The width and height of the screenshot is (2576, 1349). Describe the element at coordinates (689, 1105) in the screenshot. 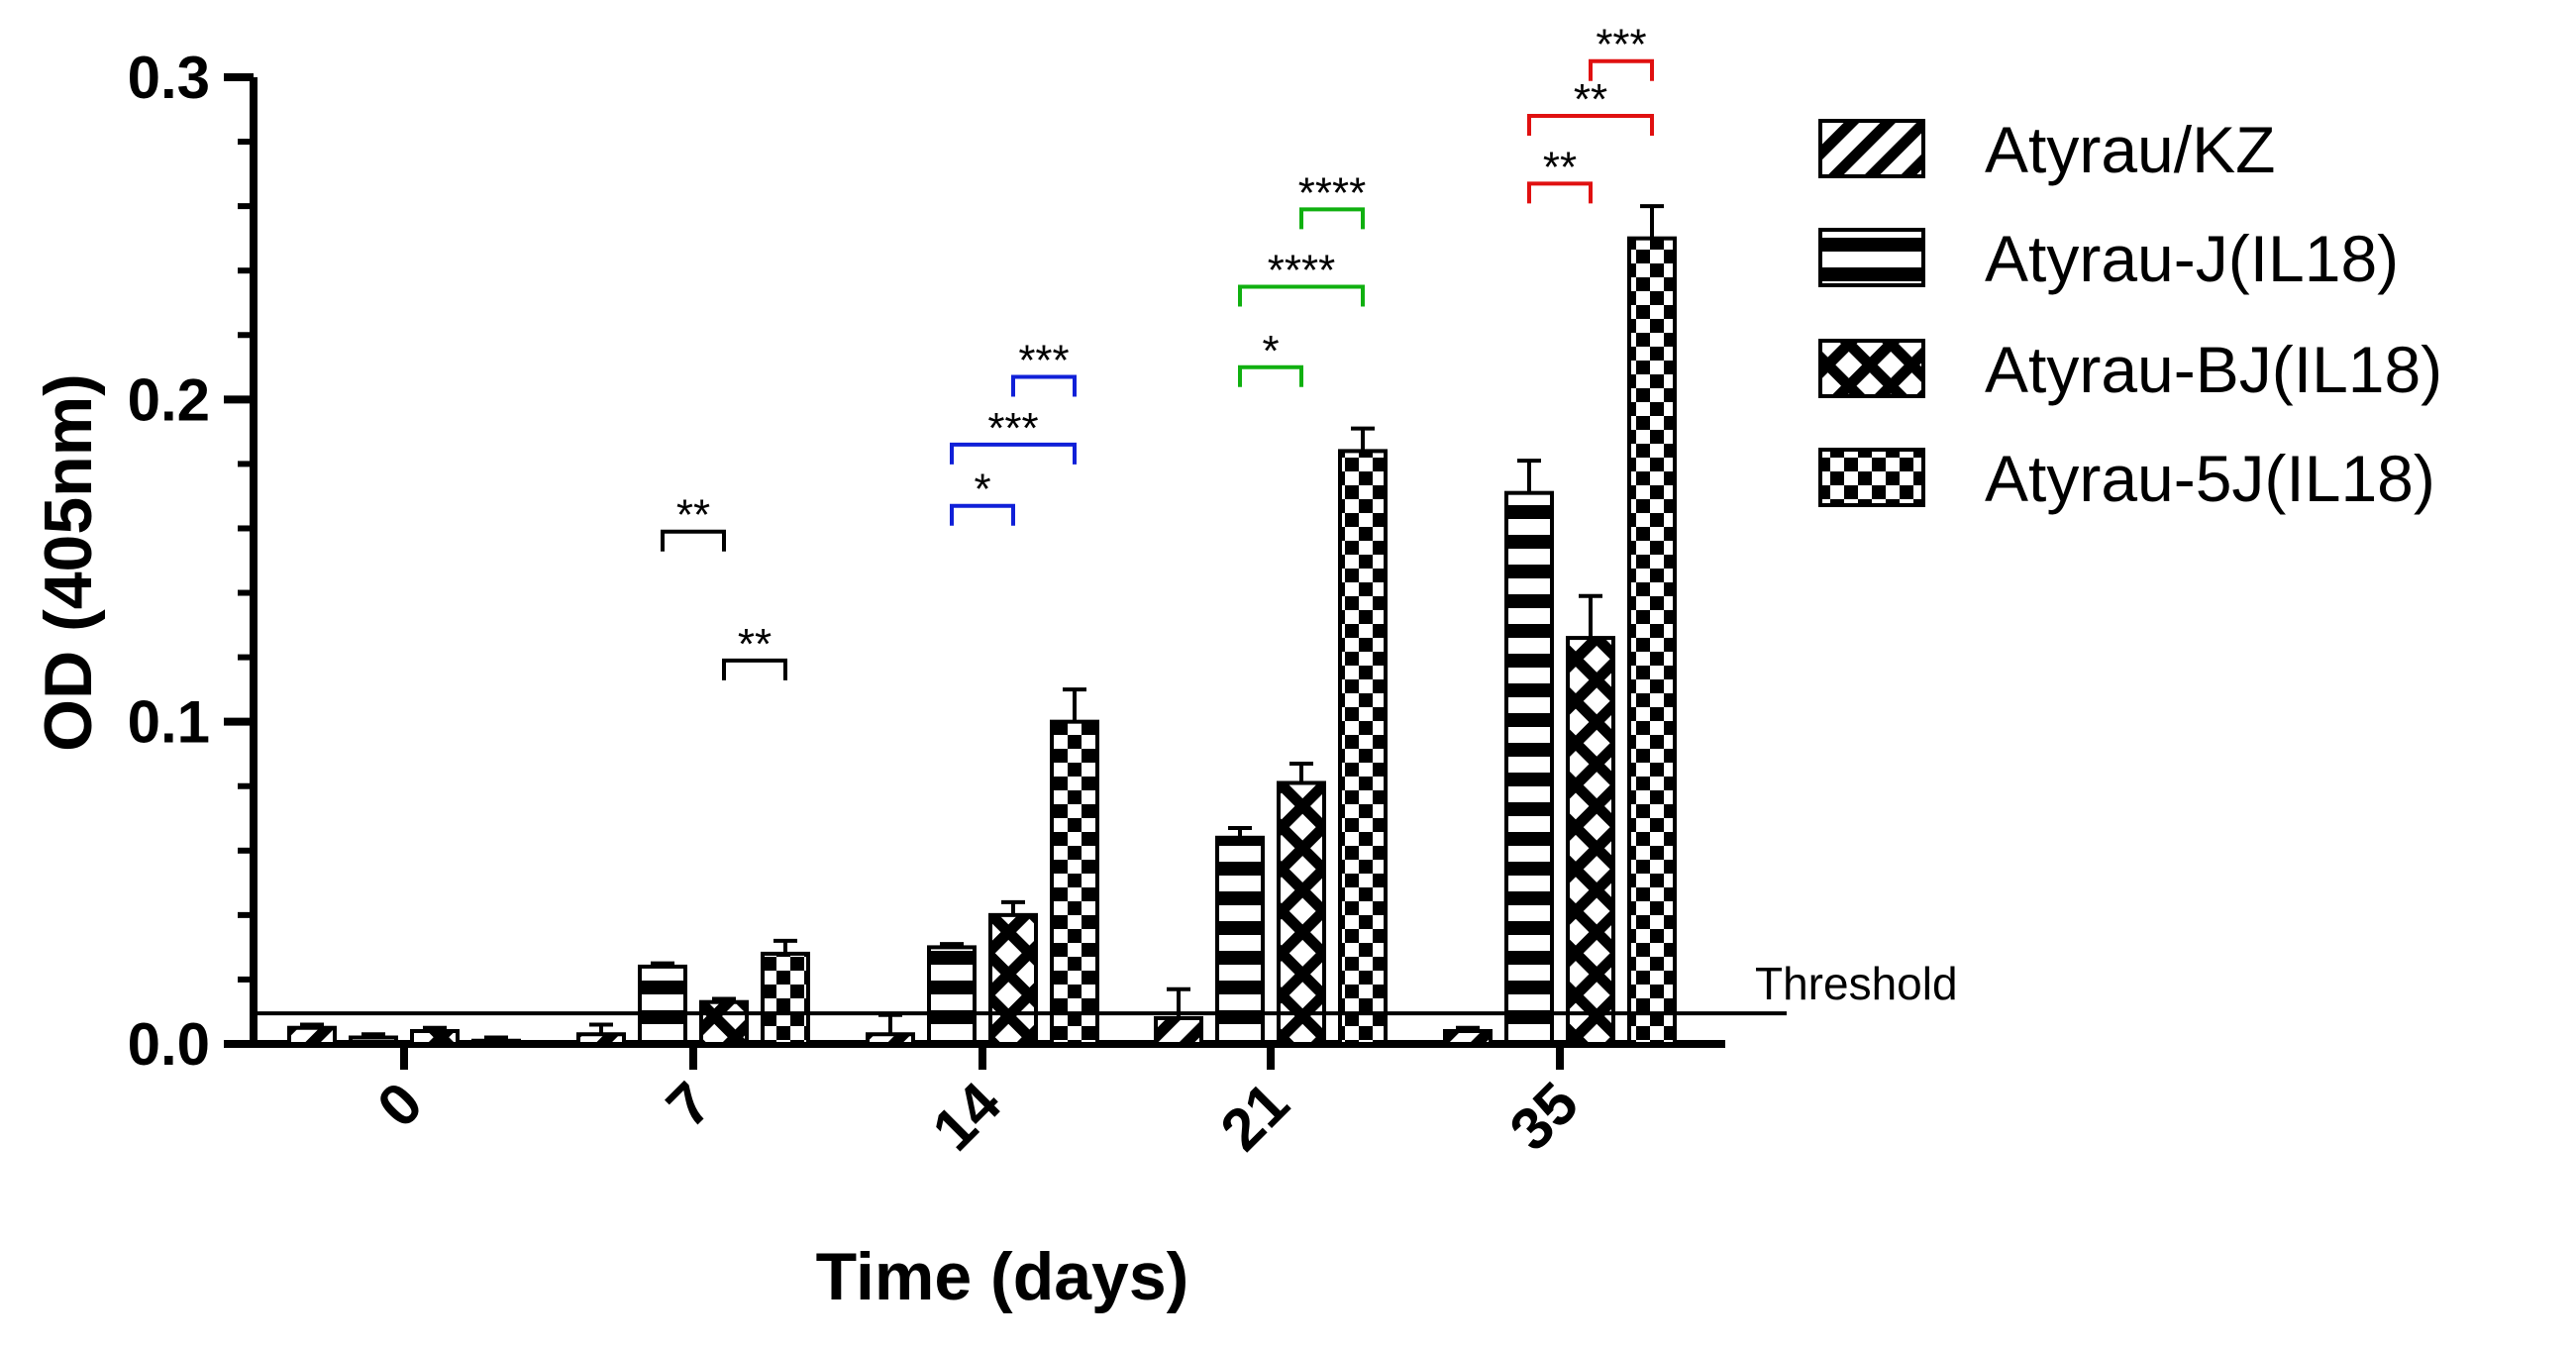

I see `x-tick-label: 7` at that location.